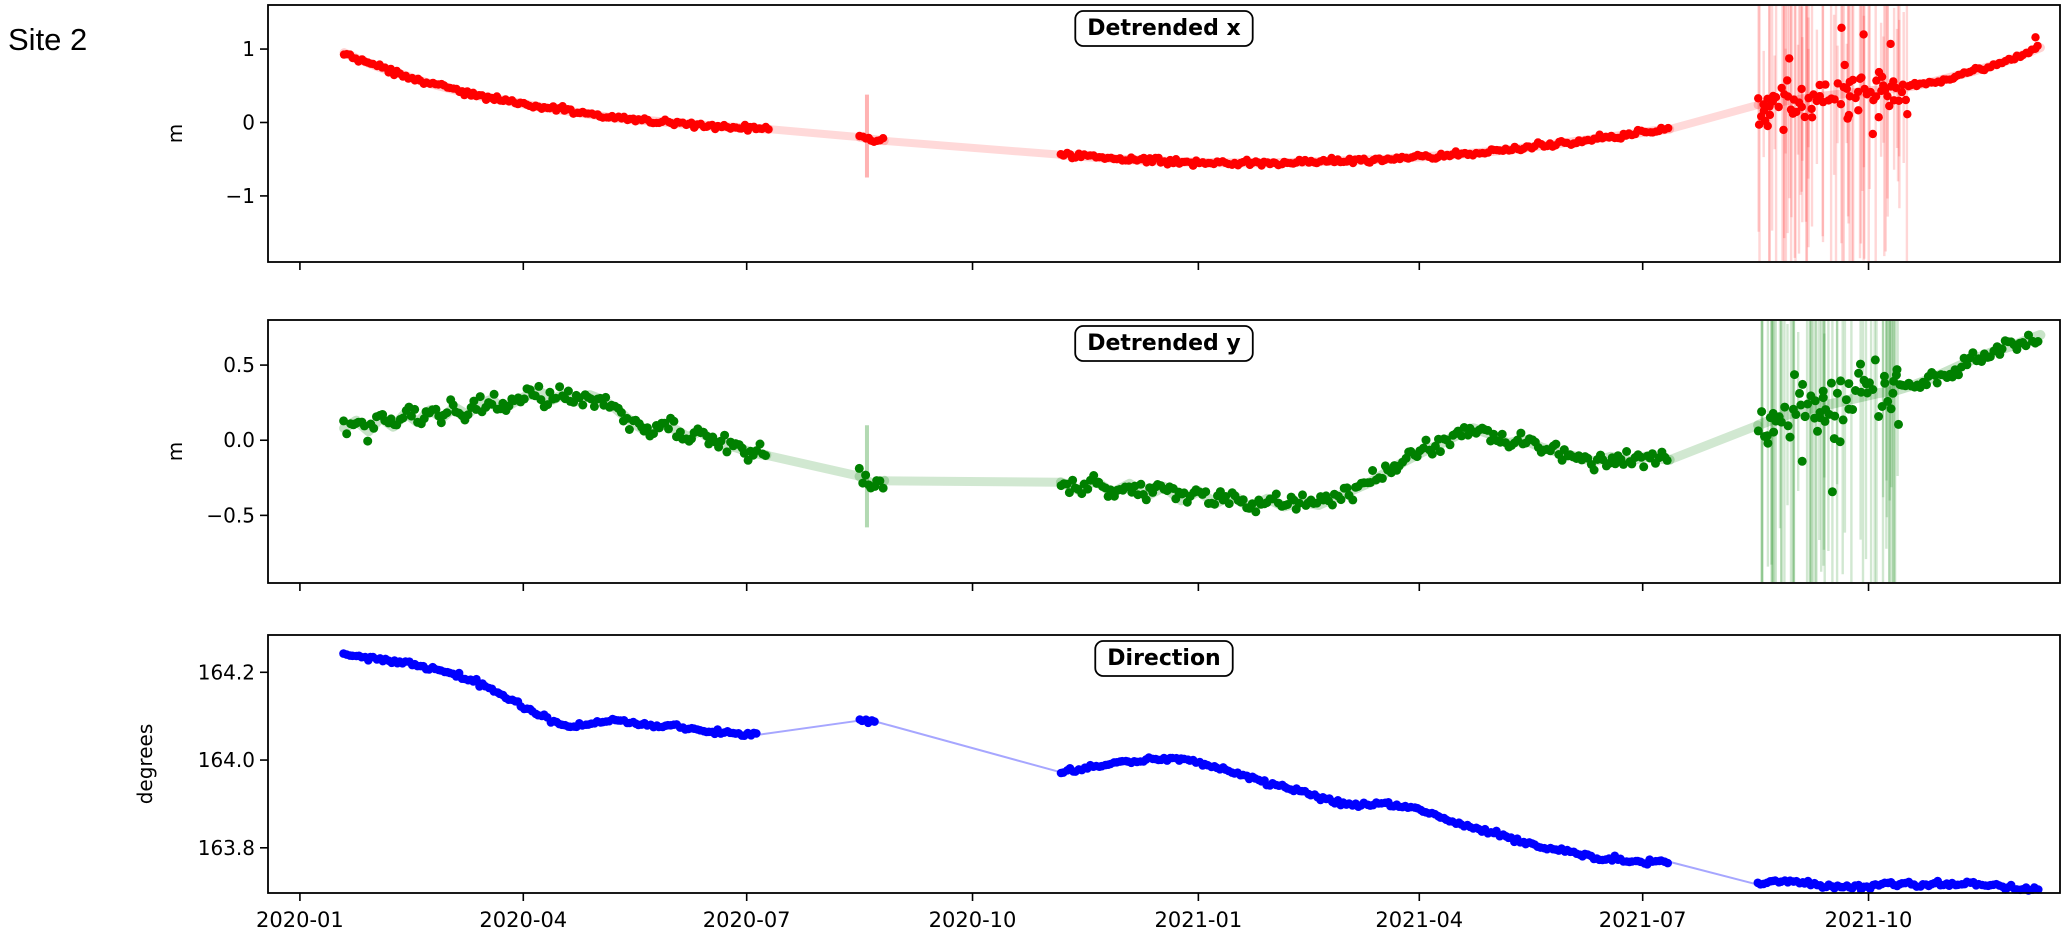 The width and height of the screenshot is (2067, 928). I want to click on y-axis-label: m, so click(175, 451).